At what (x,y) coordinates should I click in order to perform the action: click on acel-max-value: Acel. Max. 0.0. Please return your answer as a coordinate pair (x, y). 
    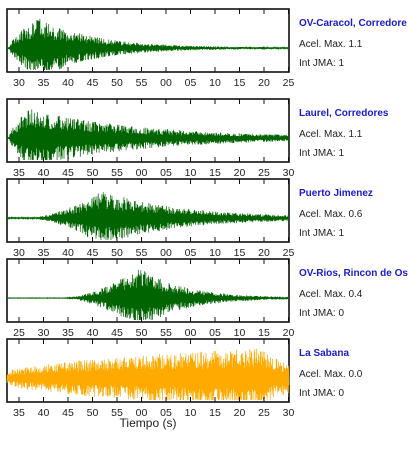
    Looking at the image, I should click on (331, 374).